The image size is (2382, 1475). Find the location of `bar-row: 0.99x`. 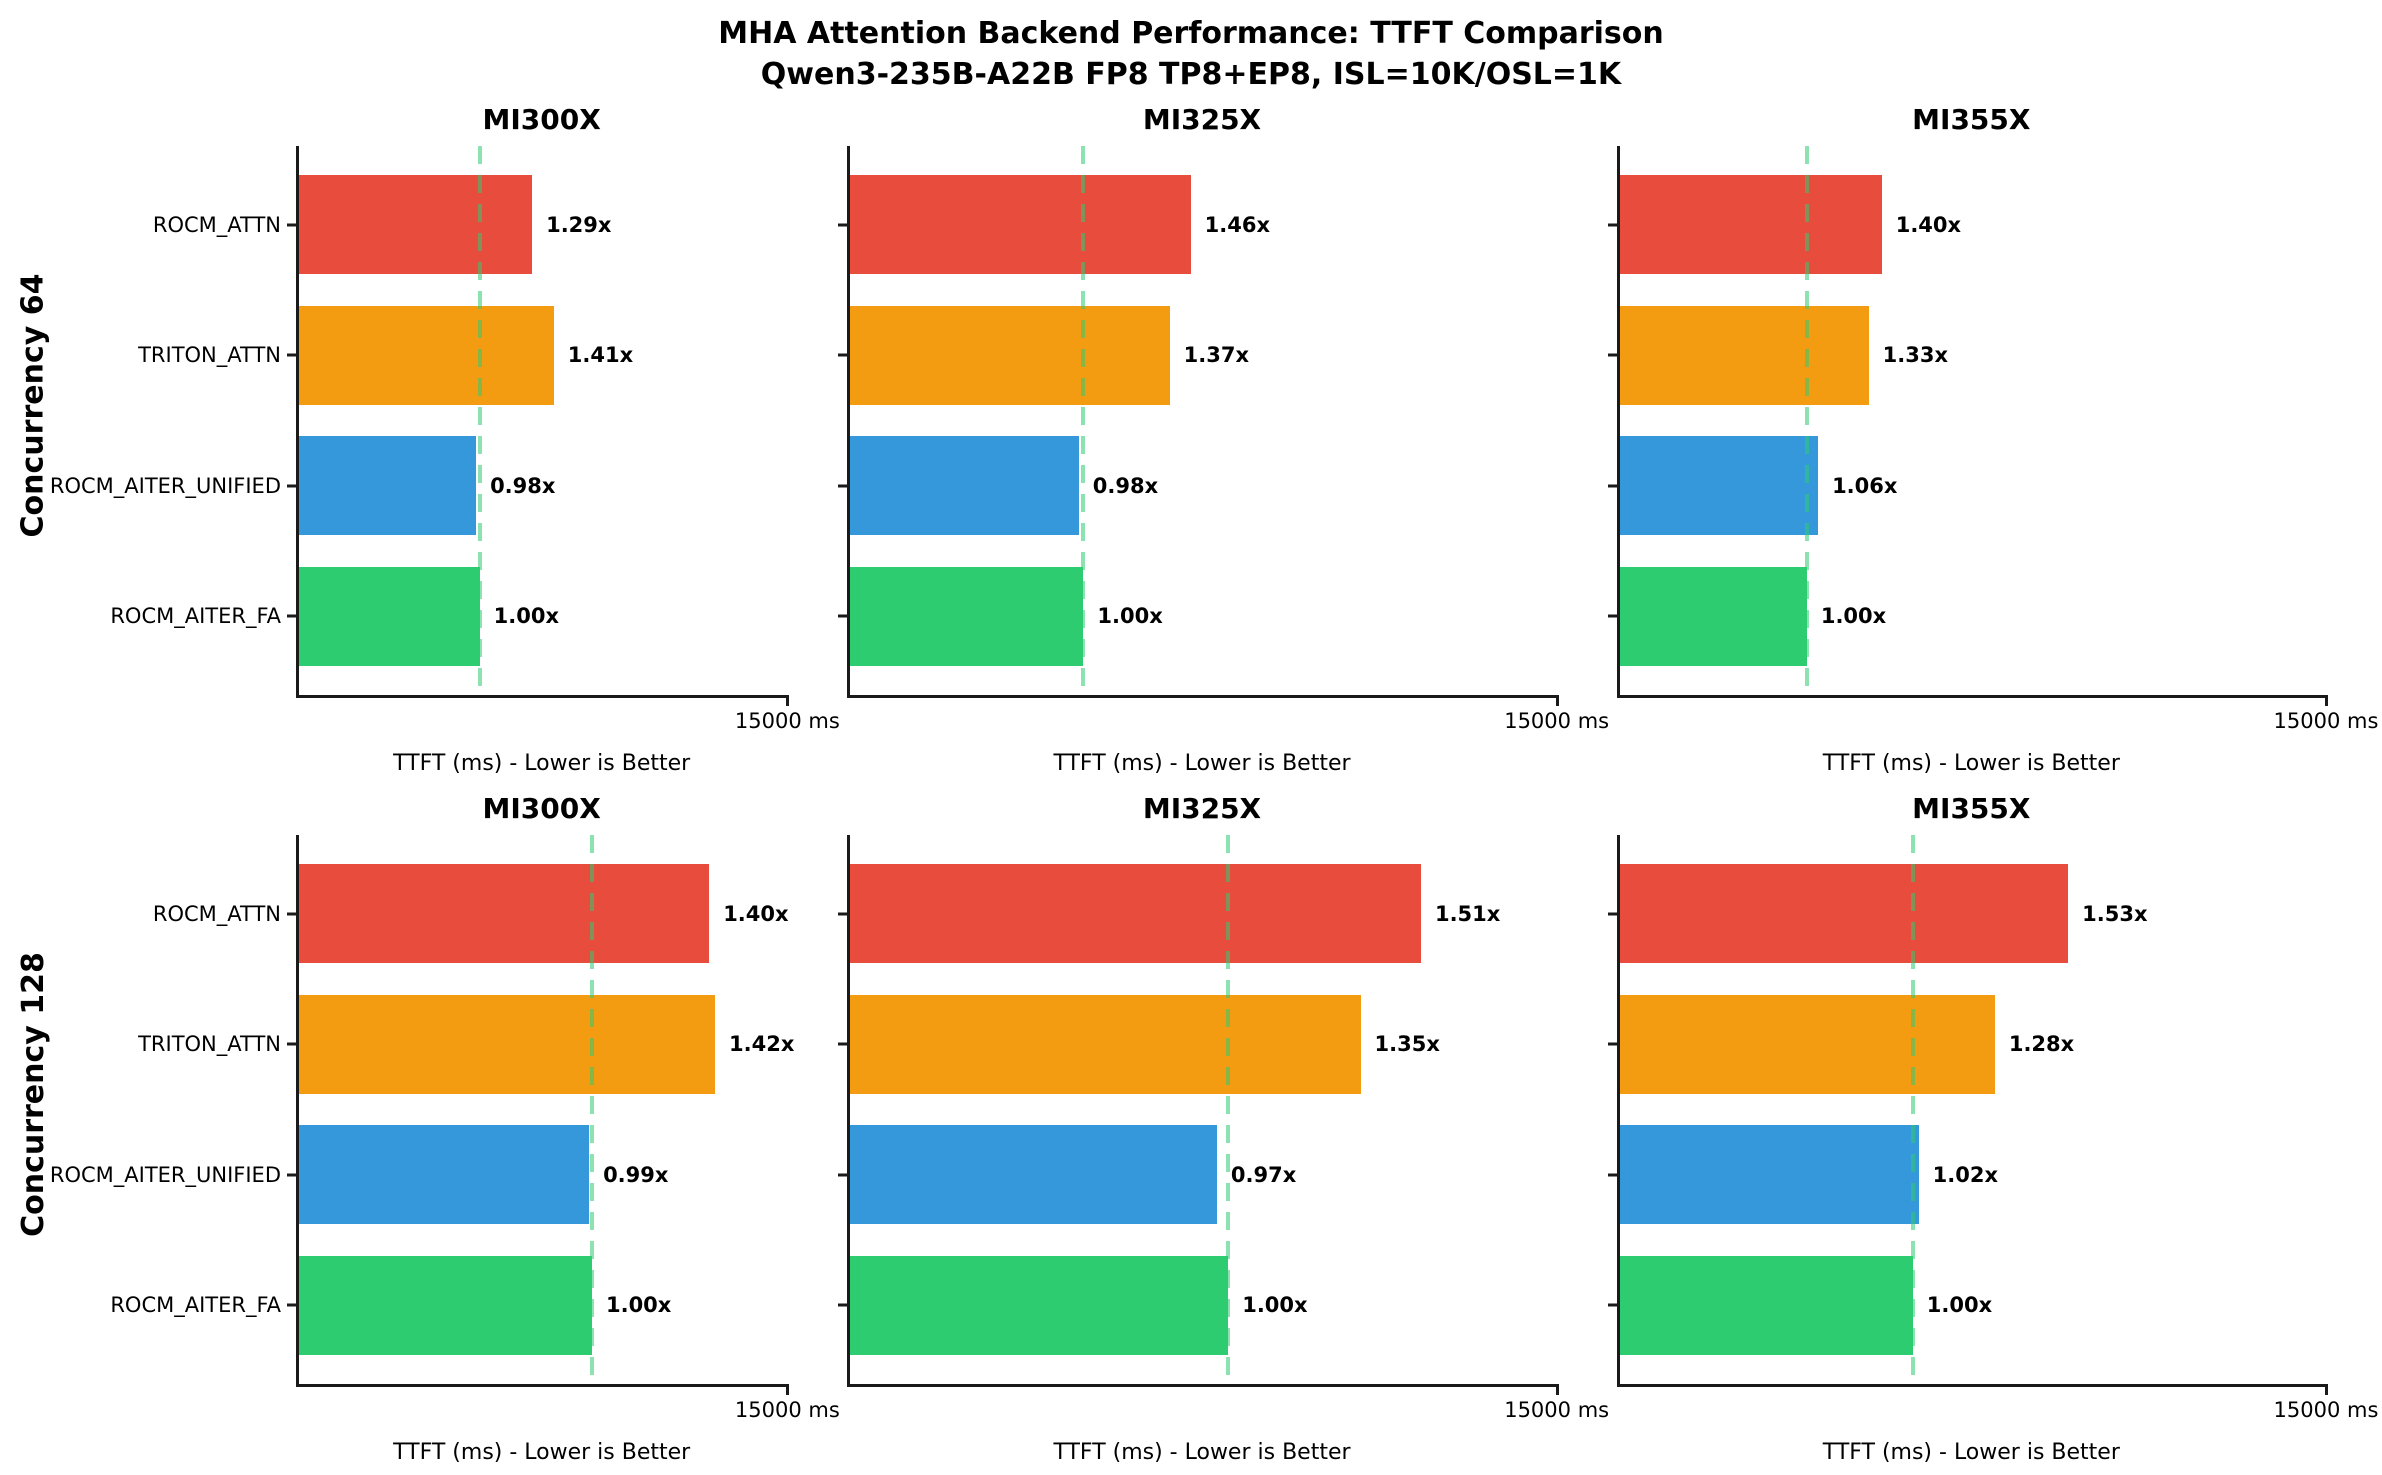

bar-row: 0.99x is located at coordinates (543, 1175).